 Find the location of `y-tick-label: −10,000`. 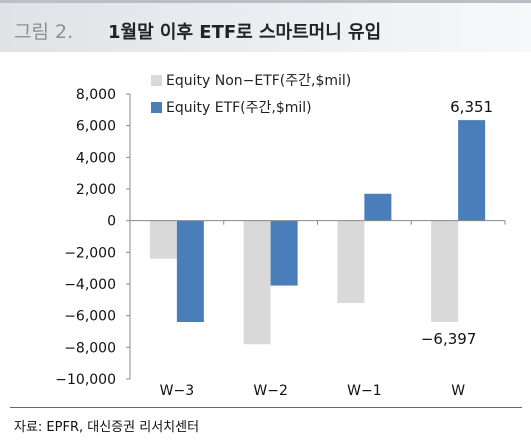

y-tick-label: −10,000 is located at coordinates (85, 380).